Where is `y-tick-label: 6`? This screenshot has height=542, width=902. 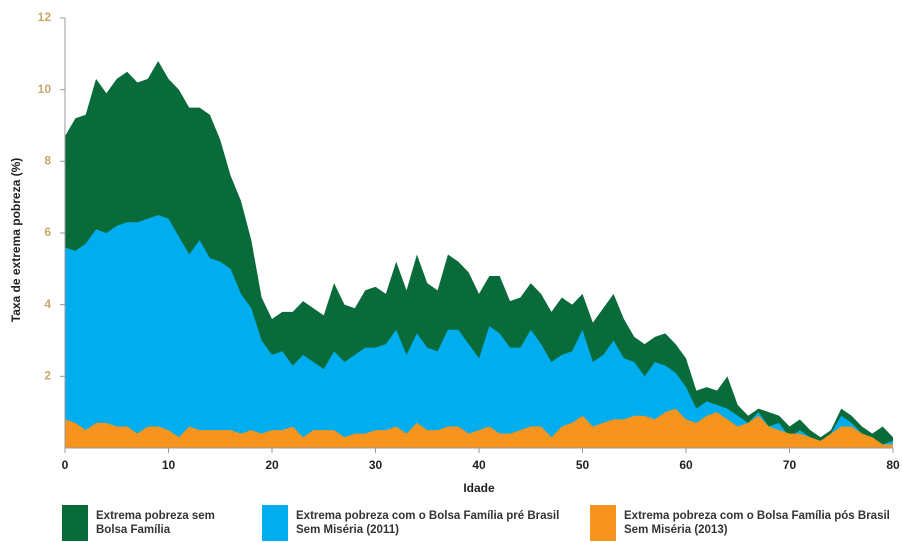 y-tick-label: 6 is located at coordinates (47, 232).